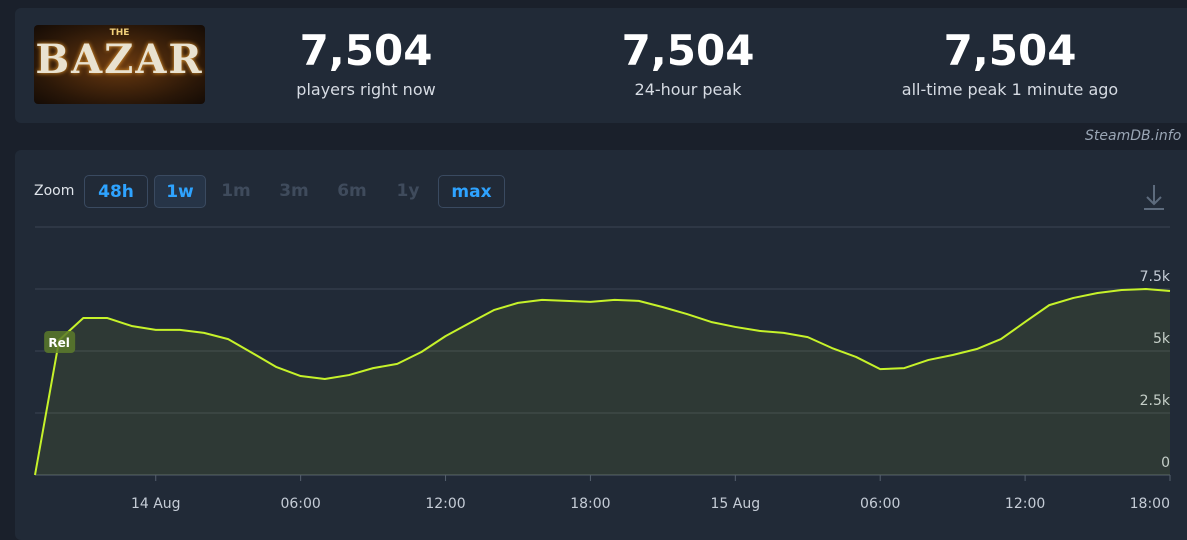 The width and height of the screenshot is (1187, 540). What do you see at coordinates (294, 191) in the screenshot?
I see `zoom-button: 3m` at bounding box center [294, 191].